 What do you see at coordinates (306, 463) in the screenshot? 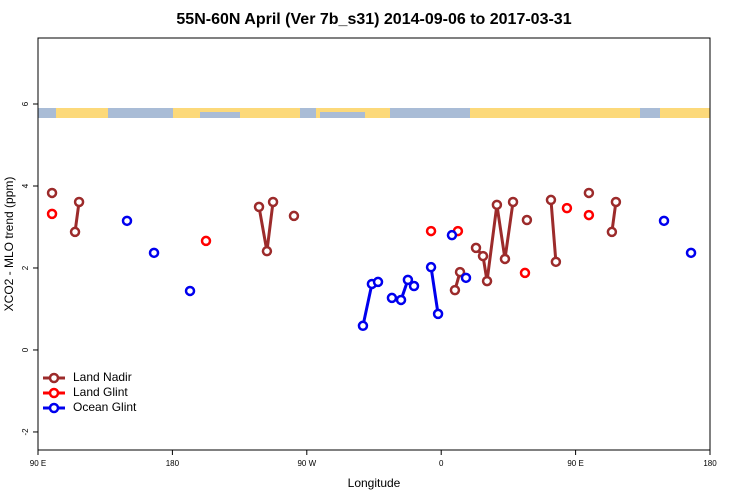
I see `x-tick-label: 90 W` at bounding box center [306, 463].